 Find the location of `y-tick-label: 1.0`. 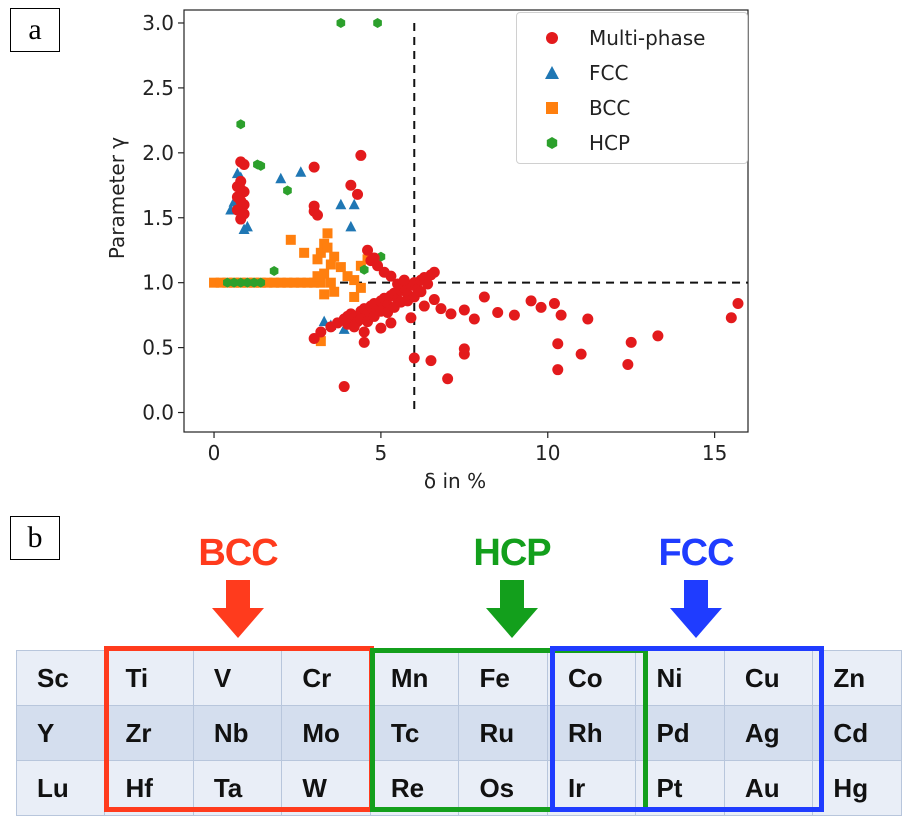

y-tick-label: 1.0 is located at coordinates (158, 283).